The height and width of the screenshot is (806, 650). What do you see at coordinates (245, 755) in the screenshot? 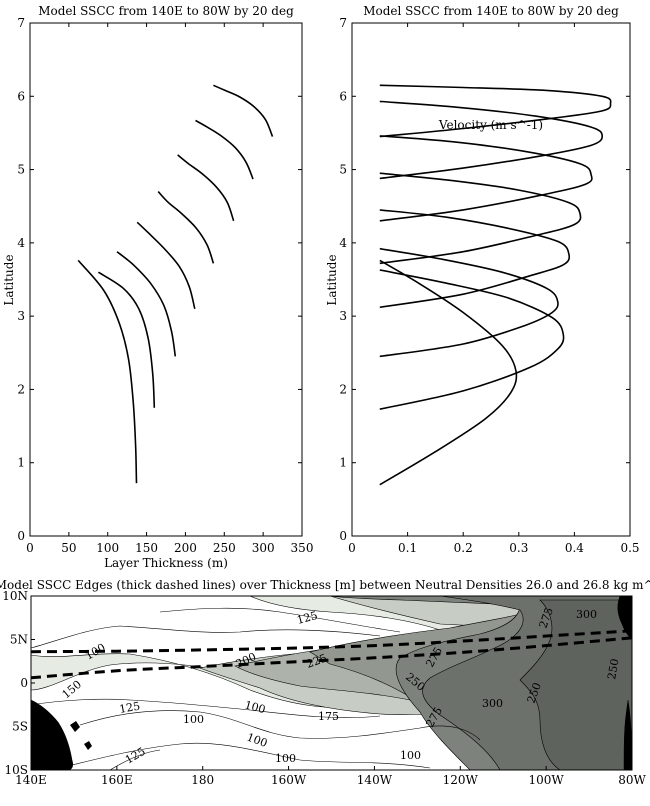
I see `contour-line-100-south` at bounding box center [245, 755].